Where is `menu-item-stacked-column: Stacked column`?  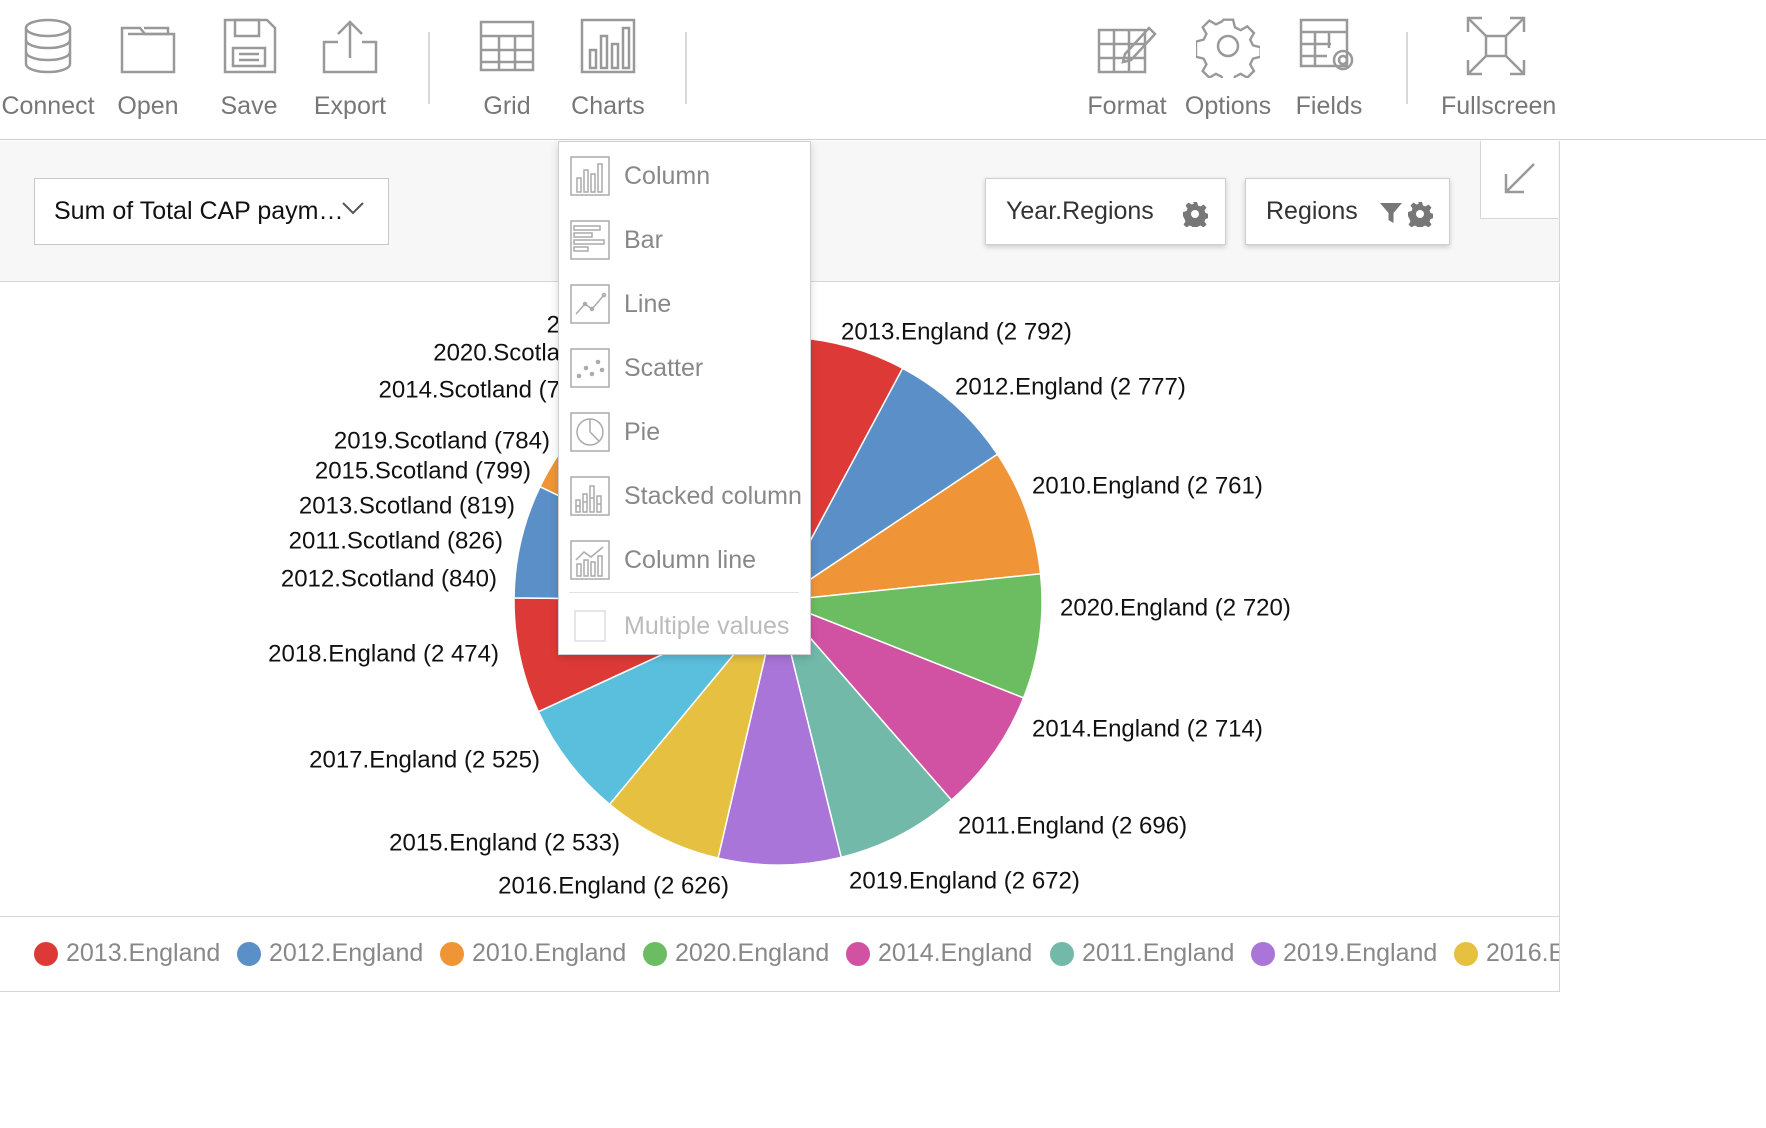
menu-item-stacked-column: Stacked column is located at coordinates (684, 496).